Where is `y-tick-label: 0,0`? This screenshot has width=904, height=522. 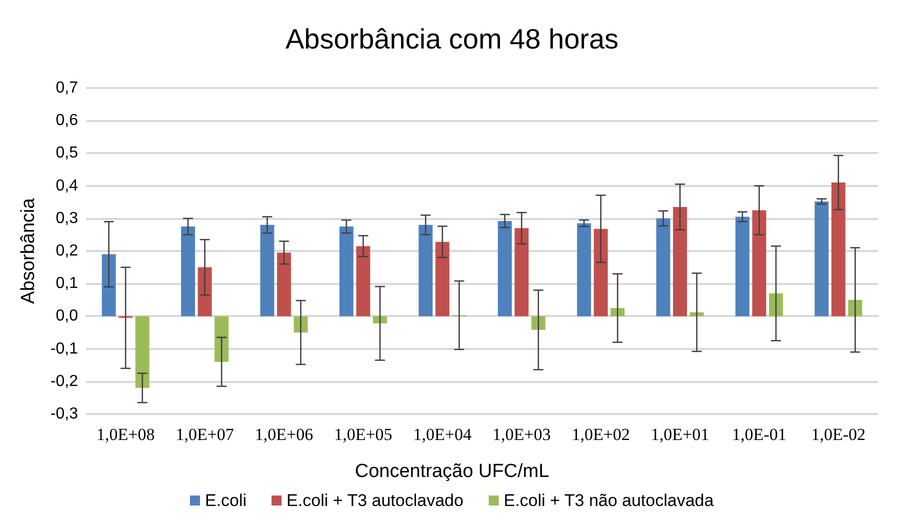
y-tick-label: 0,0 is located at coordinates (67, 316).